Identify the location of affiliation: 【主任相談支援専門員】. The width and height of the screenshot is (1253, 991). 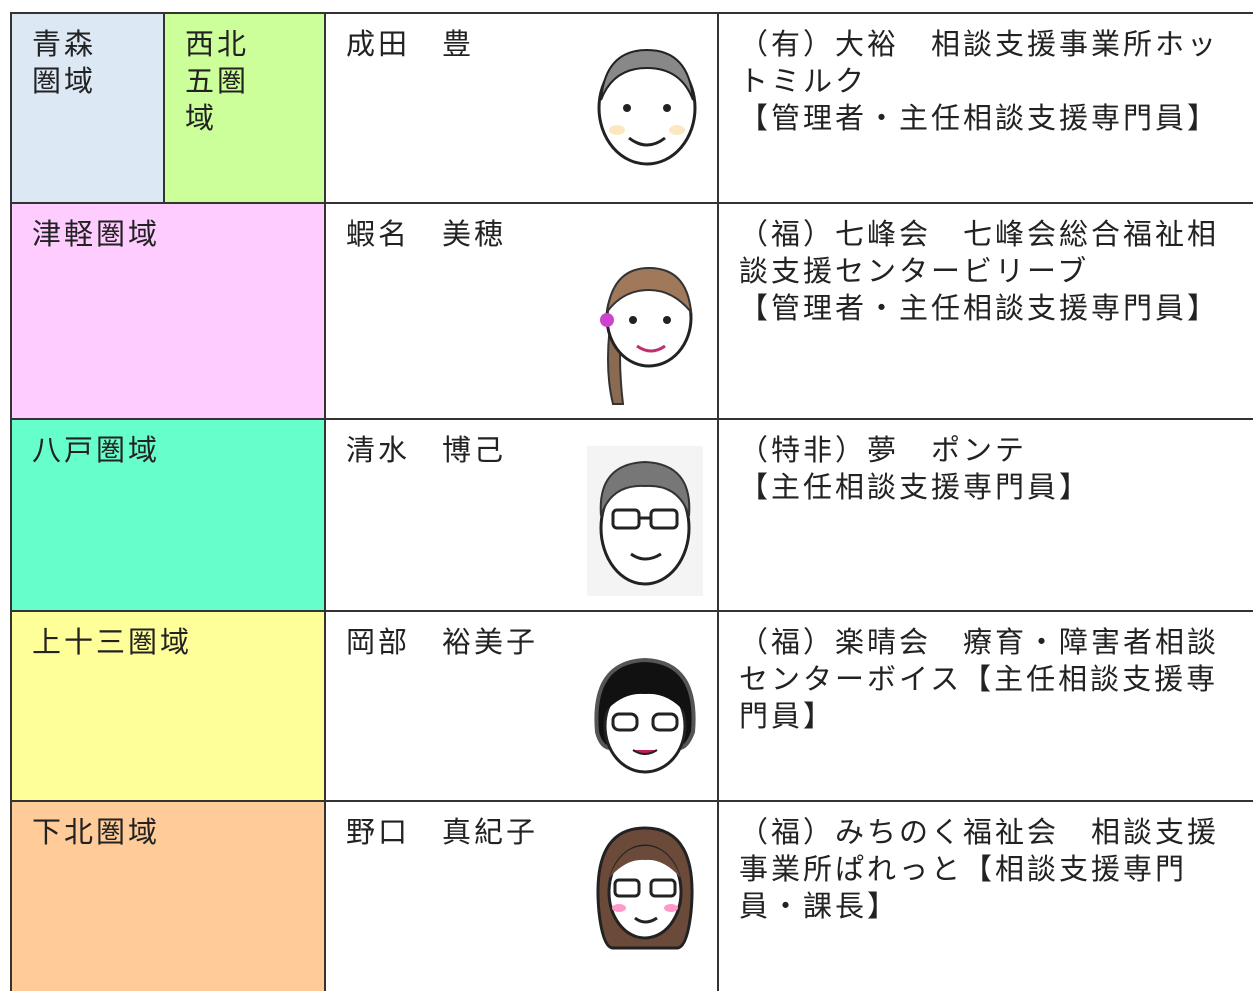
(915, 487).